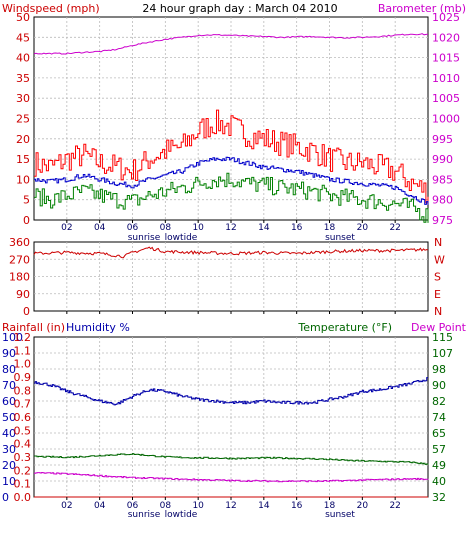  I want to click on x-tick-label-04: 04, so click(100, 506).